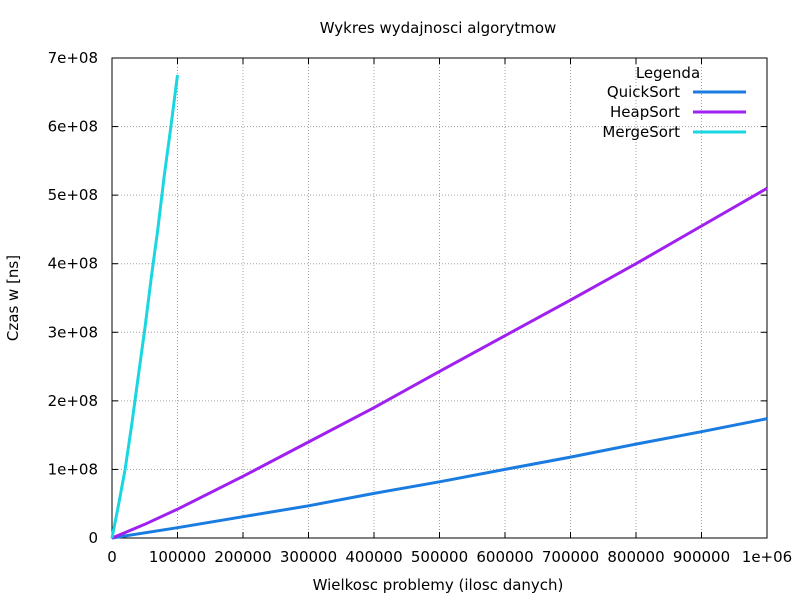 Image resolution: width=800 pixels, height=600 pixels. I want to click on x-tick-label: 900000, so click(701, 557).